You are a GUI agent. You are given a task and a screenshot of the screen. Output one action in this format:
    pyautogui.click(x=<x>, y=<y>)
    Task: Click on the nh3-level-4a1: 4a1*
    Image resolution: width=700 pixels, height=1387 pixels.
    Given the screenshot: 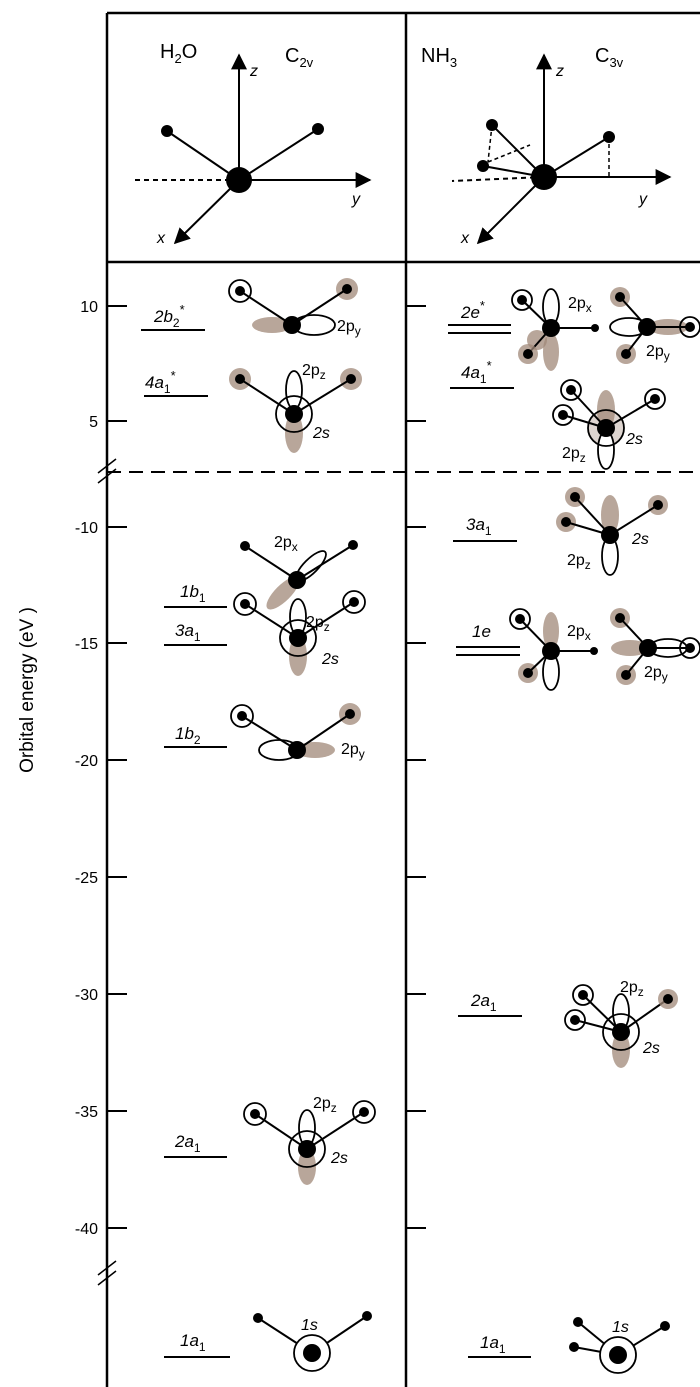 What is the action you would take?
    pyautogui.click(x=476, y=372)
    